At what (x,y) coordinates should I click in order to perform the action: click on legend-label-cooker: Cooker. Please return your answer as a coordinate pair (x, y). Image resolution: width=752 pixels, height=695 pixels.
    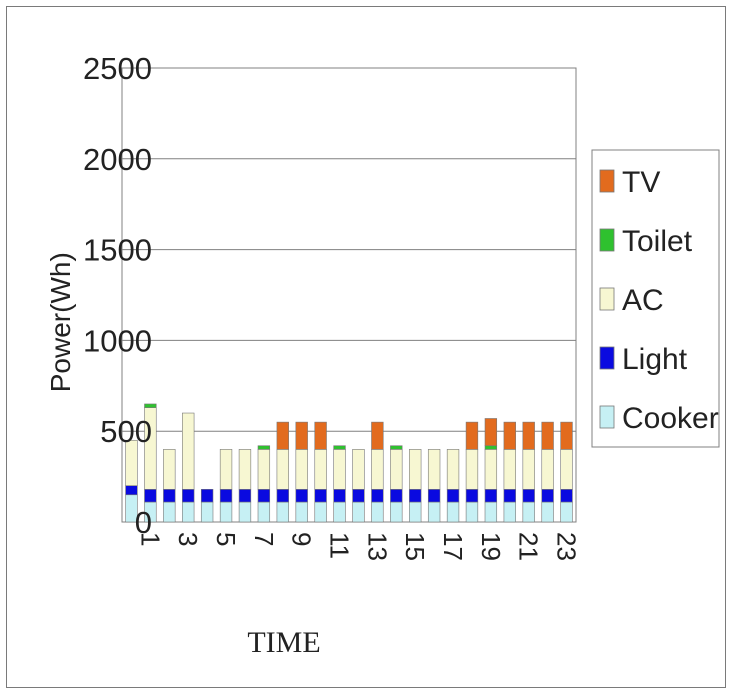
    Looking at the image, I should click on (670, 418).